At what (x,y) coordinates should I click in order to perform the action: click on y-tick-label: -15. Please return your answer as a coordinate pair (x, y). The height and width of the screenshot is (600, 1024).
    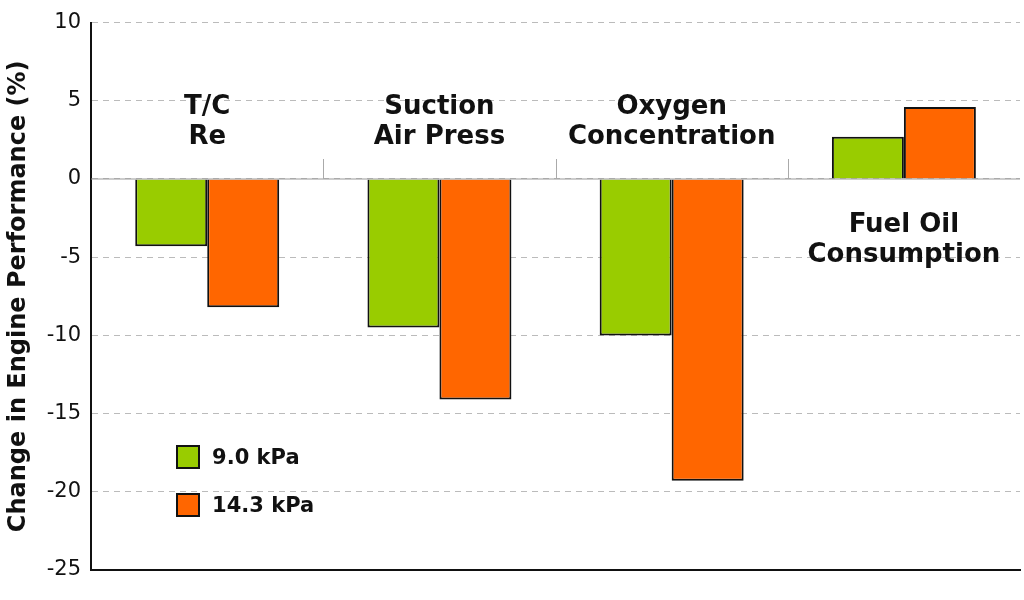
    Looking at the image, I should click on (64, 412).